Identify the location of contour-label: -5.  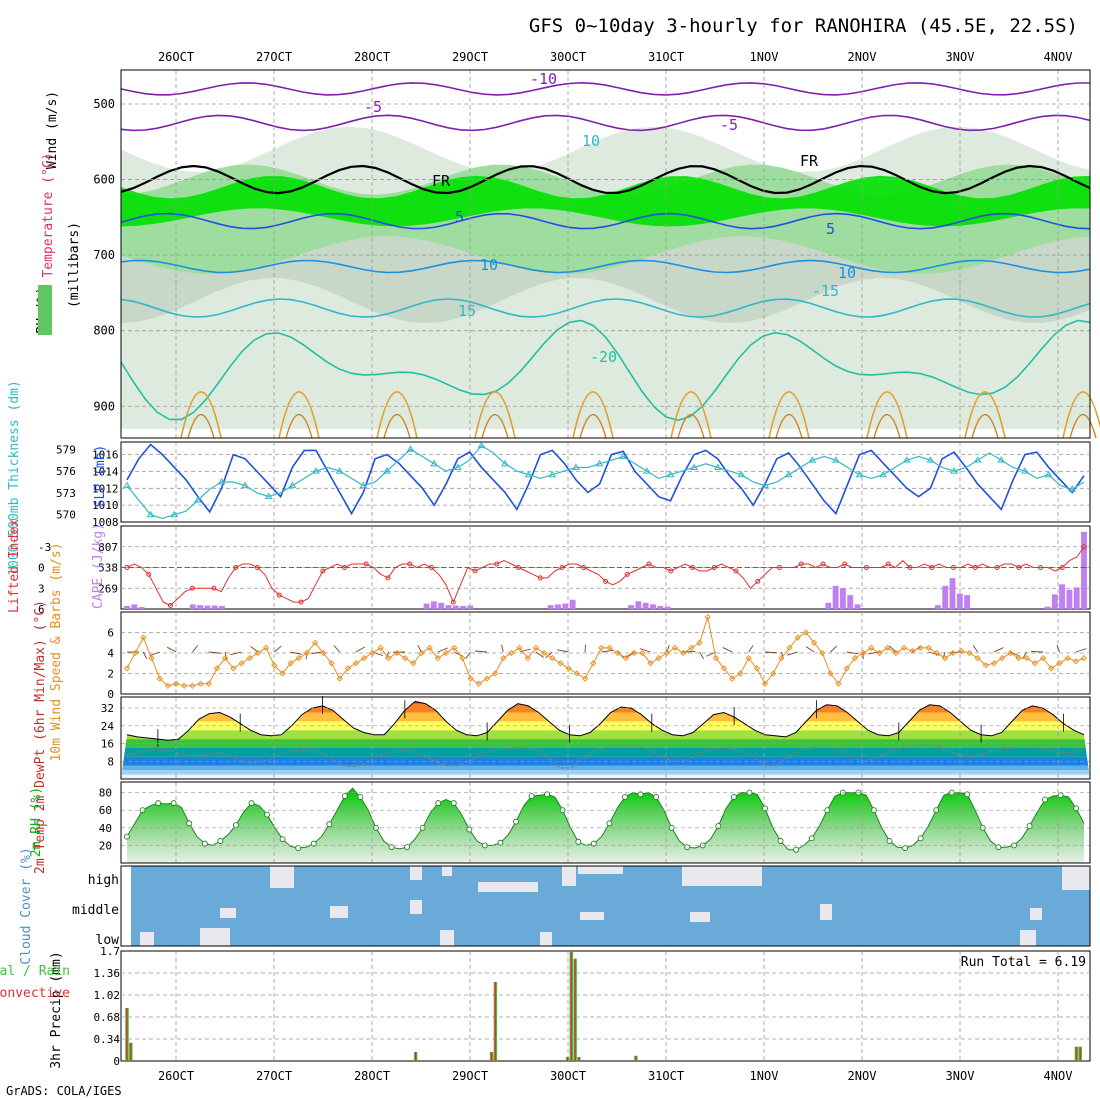
(729, 125).